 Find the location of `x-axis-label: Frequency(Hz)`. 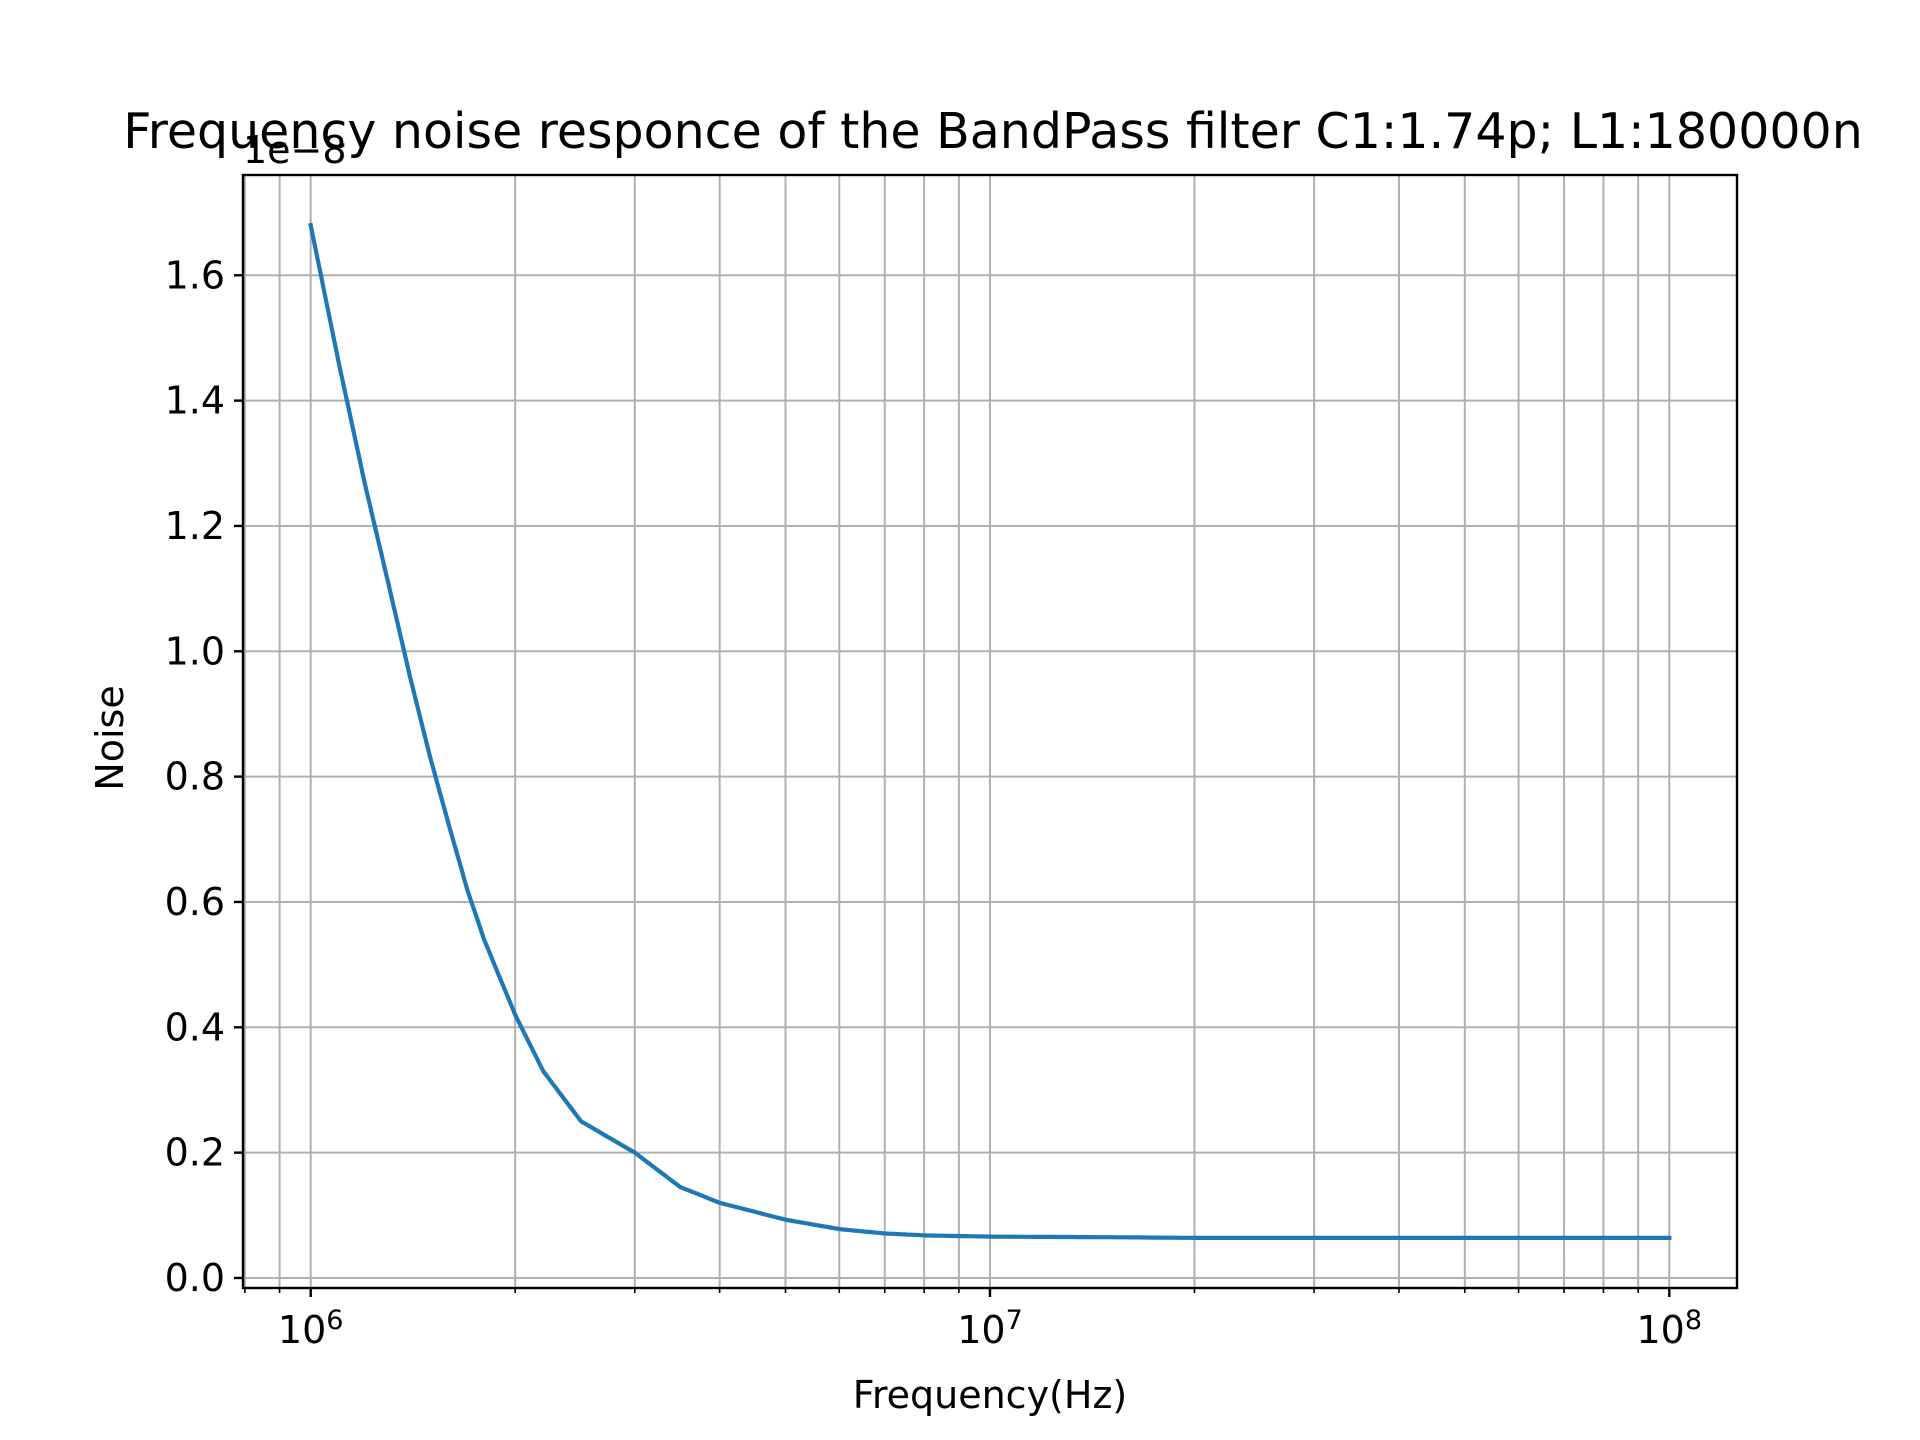

x-axis-label: Frequency(Hz) is located at coordinates (990, 1395).